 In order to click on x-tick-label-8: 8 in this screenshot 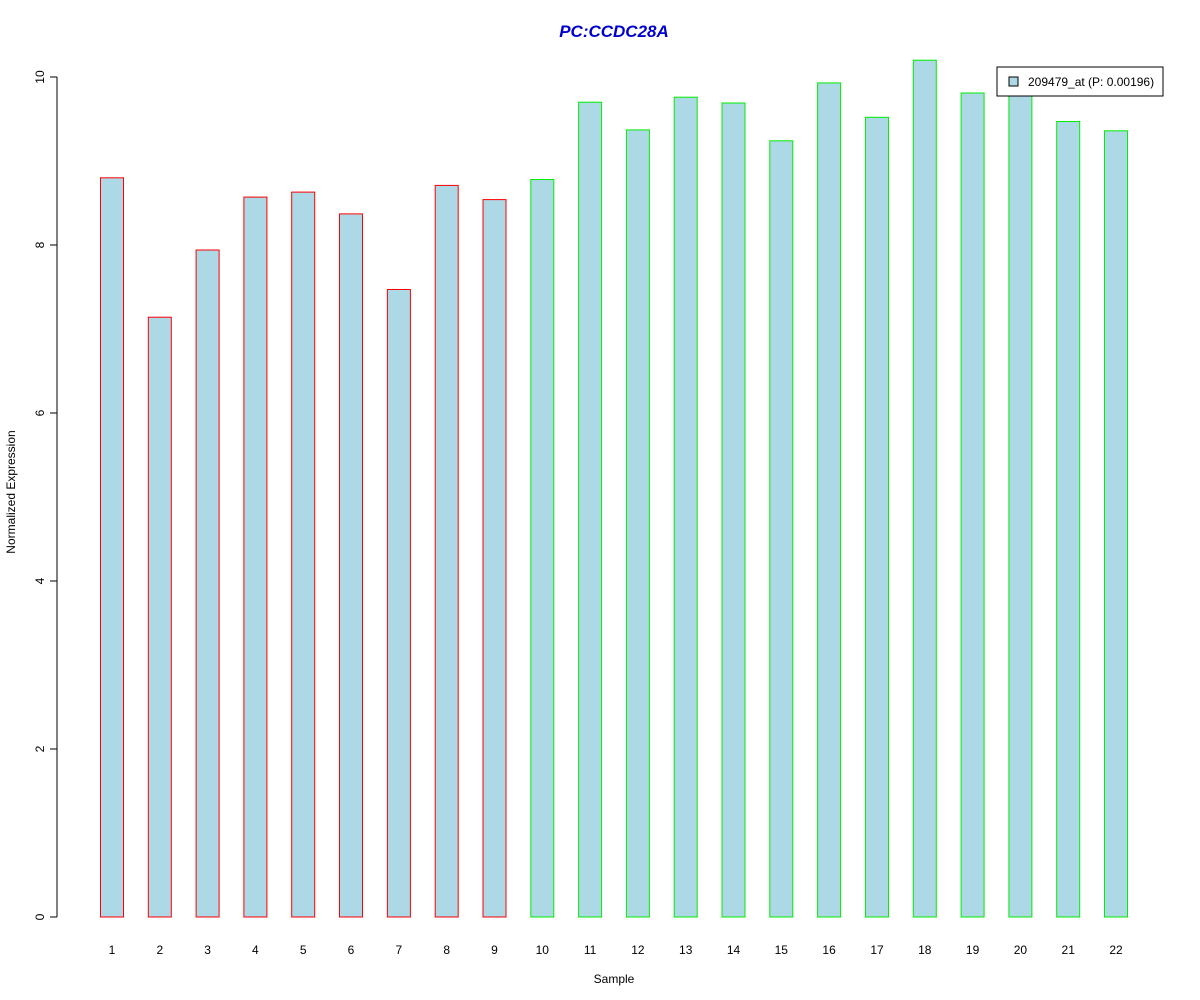, I will do `click(446, 950)`.